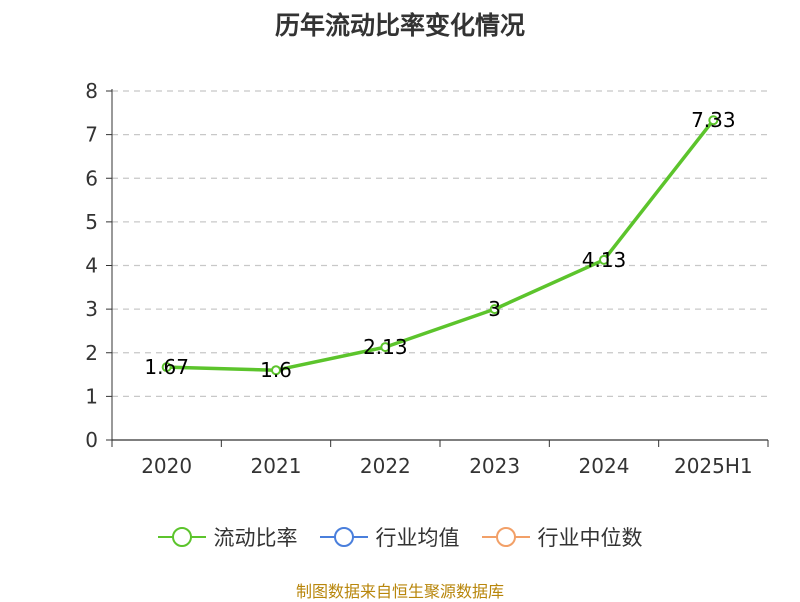  I want to click on legend-label-industry-average: 行业均值, so click(417, 538).